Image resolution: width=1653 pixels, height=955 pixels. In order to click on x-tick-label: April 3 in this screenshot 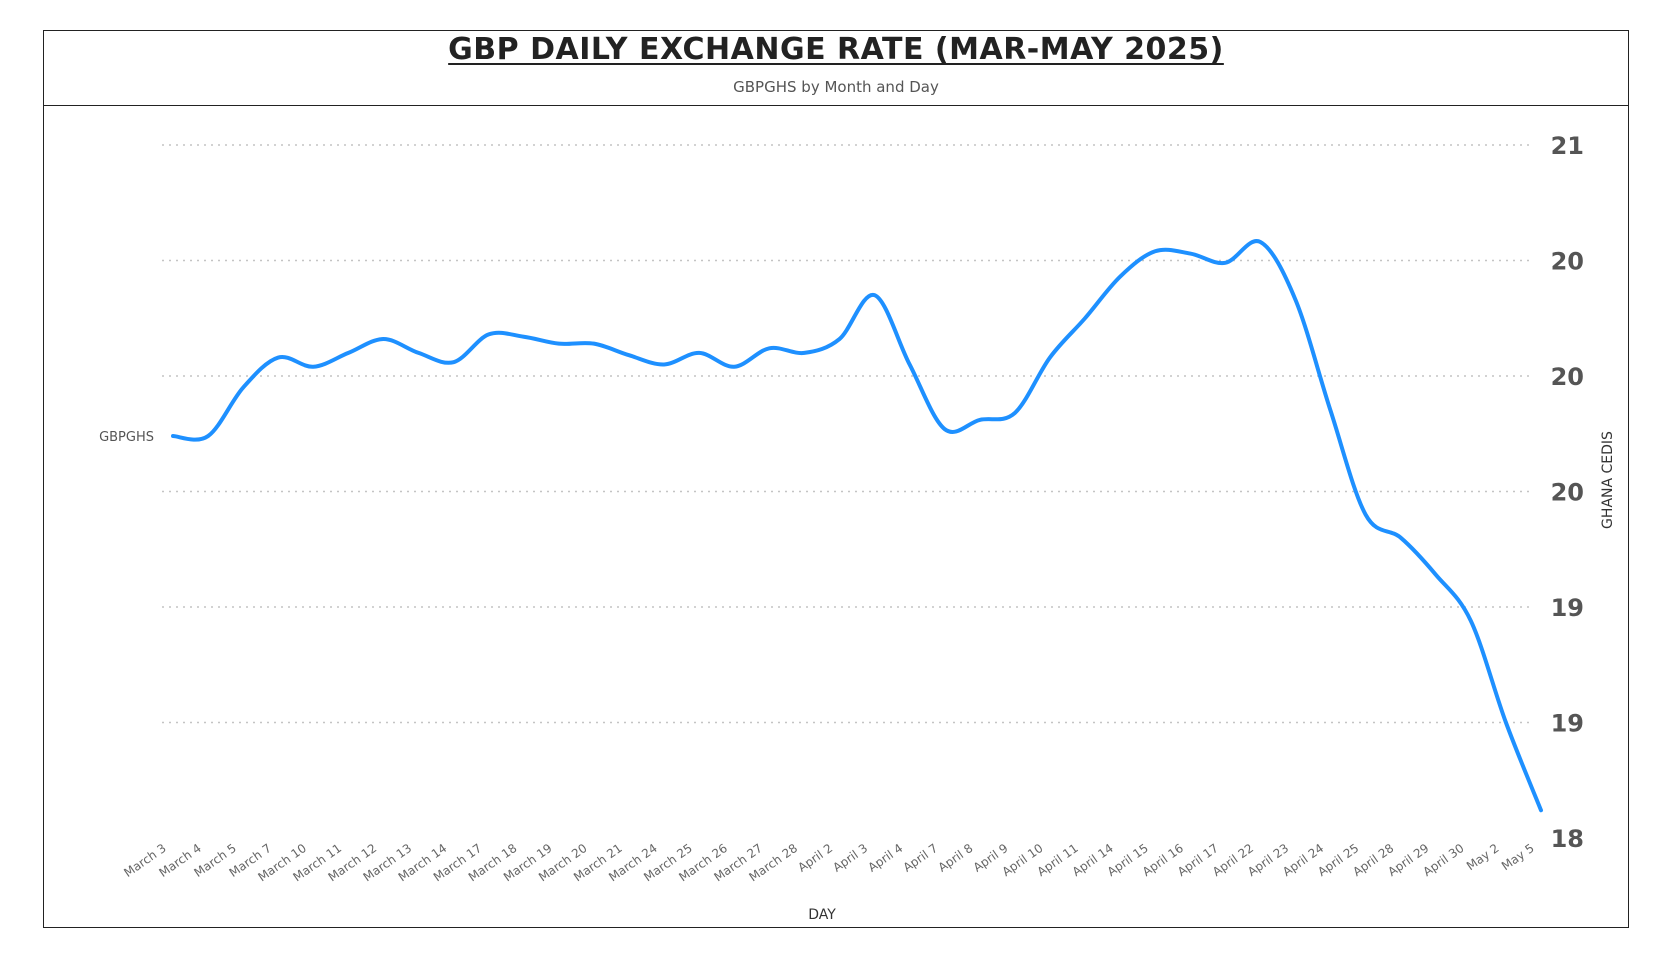, I will do `click(850, 858)`.